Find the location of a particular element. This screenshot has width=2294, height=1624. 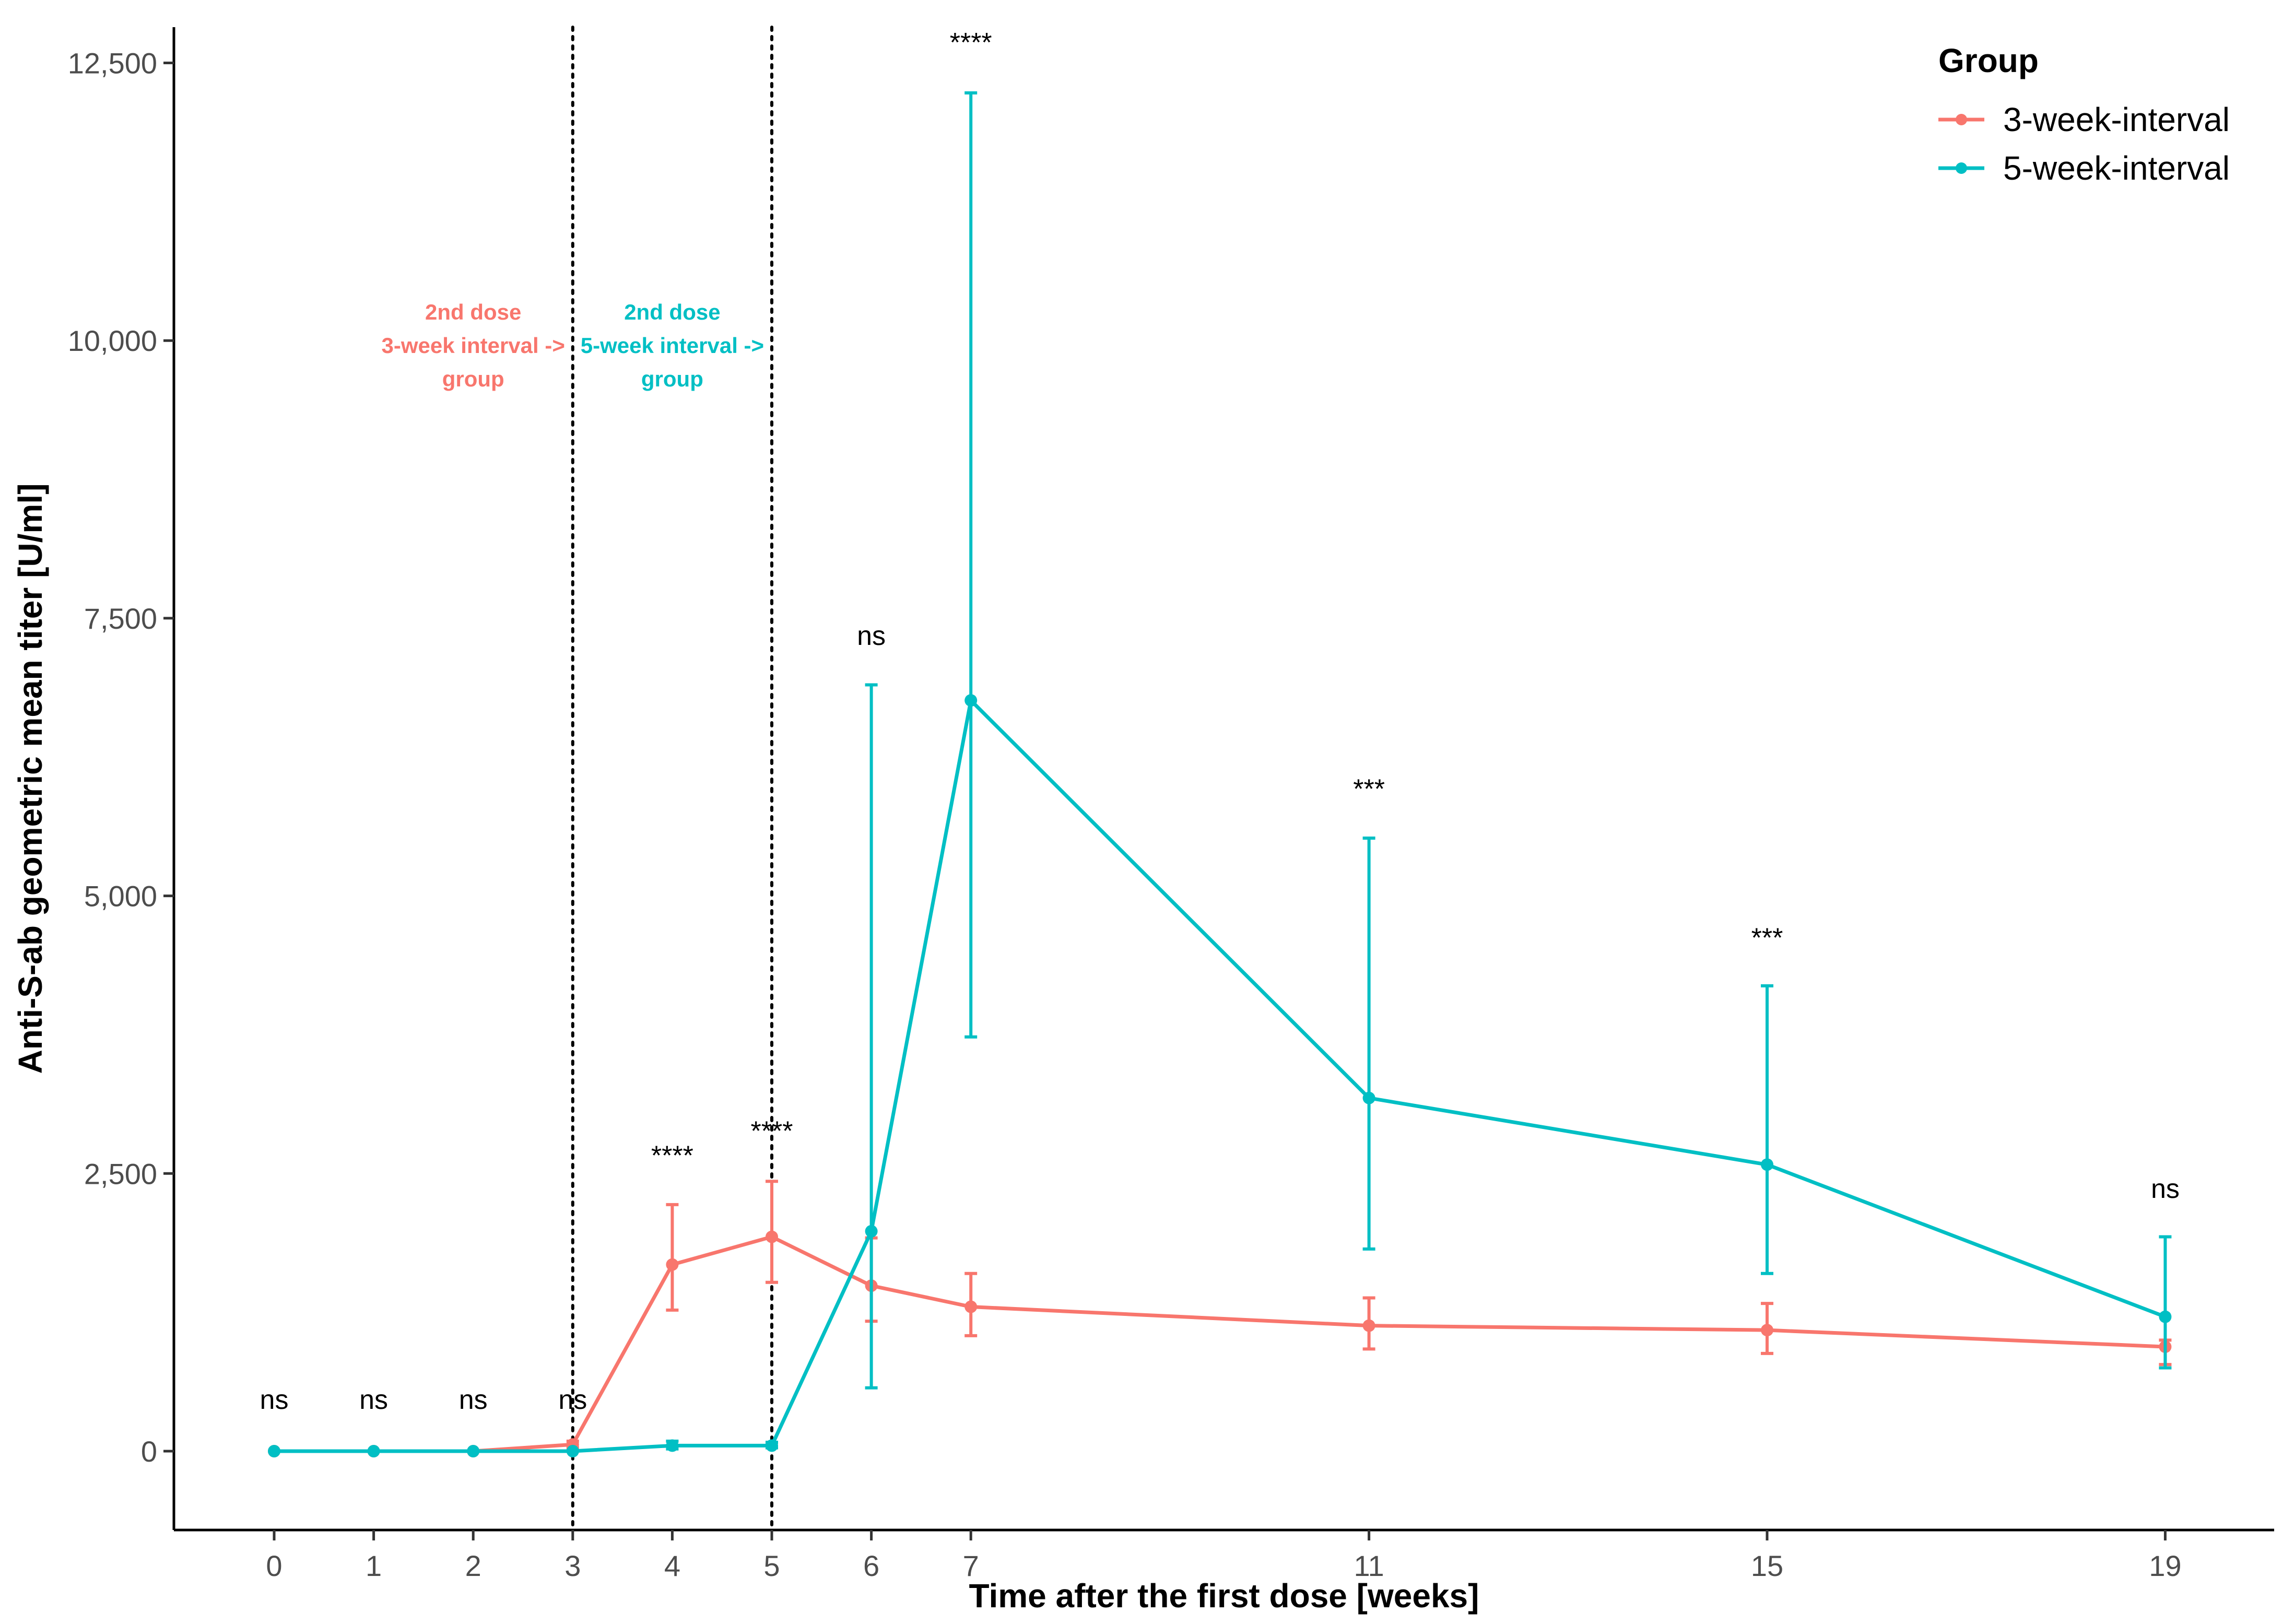

legend-item-5-week: 5-week-interval is located at coordinates (2084, 168).